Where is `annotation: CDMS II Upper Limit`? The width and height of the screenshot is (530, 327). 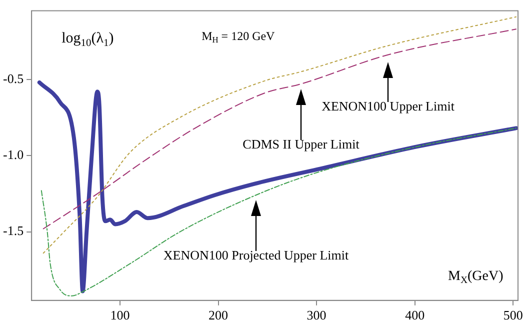
annotation: CDMS II Upper Limit is located at coordinates (301, 144).